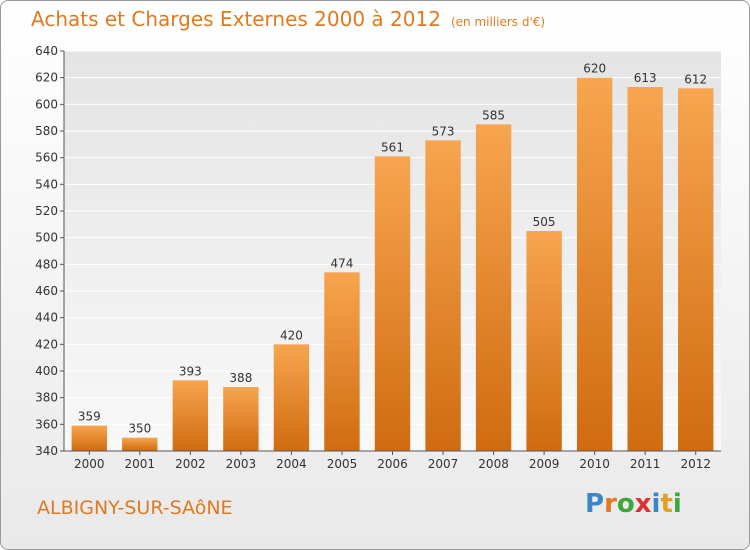  I want to click on x-tick-label: 2004, so click(291, 464).